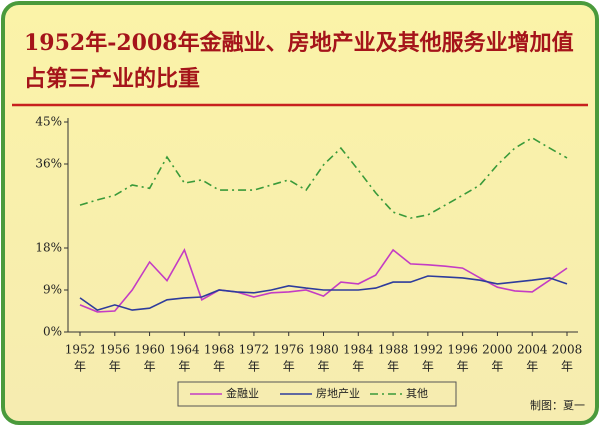 This screenshot has height=430, width=600. I want to click on legend, so click(317, 394).